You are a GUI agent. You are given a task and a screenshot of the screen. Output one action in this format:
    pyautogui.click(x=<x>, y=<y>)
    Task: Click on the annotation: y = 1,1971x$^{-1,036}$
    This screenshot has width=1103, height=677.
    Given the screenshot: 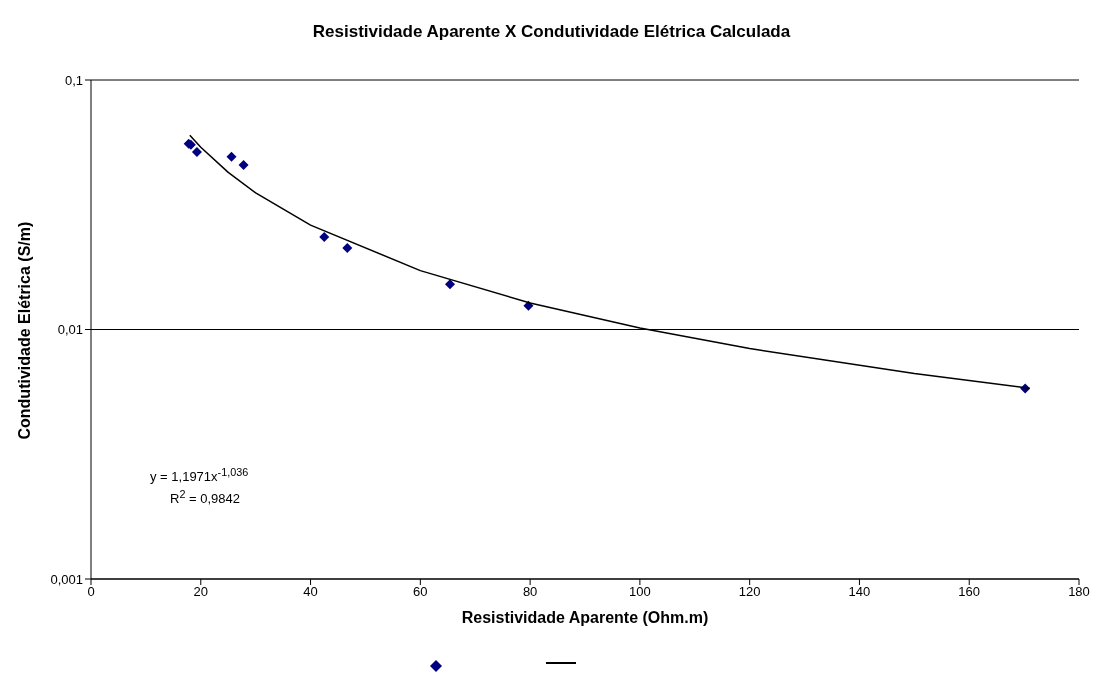 What is the action you would take?
    pyautogui.click(x=199, y=475)
    